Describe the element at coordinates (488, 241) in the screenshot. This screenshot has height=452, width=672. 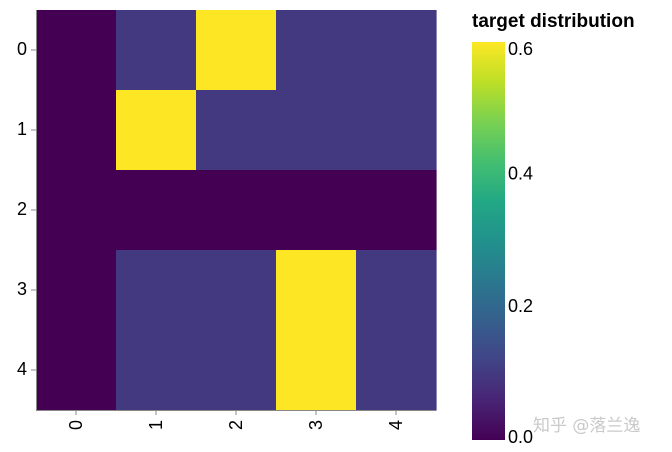
I see `legend-color-bar` at that location.